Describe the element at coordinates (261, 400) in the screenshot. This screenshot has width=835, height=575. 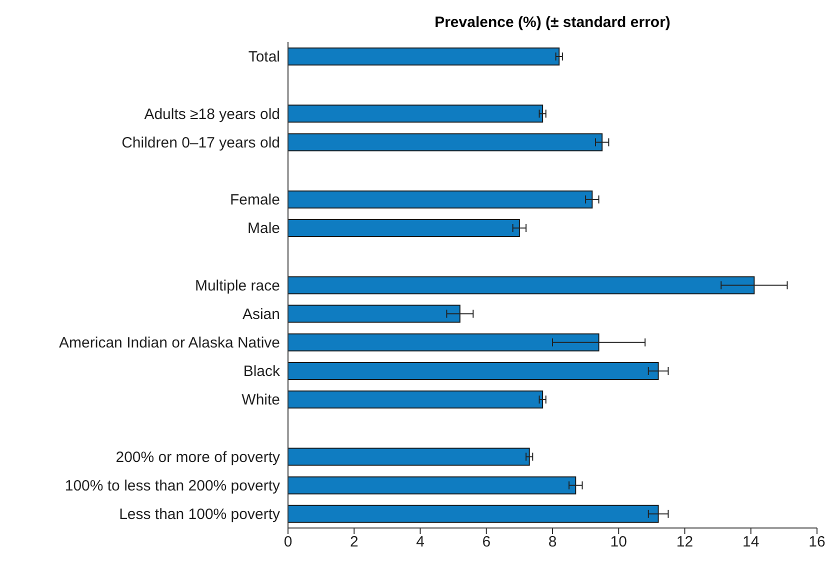
I see `y-tick-label: White` at that location.